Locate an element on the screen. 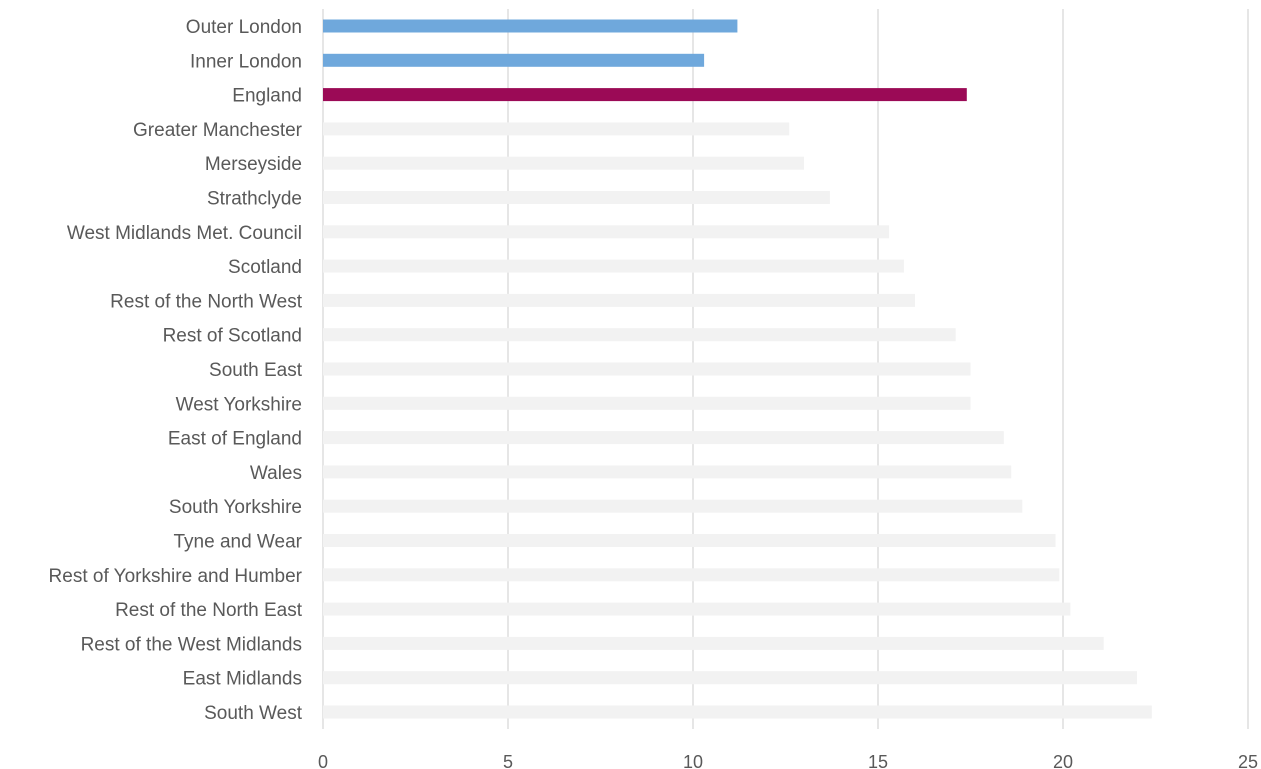  category-label: East of England is located at coordinates (235, 439).